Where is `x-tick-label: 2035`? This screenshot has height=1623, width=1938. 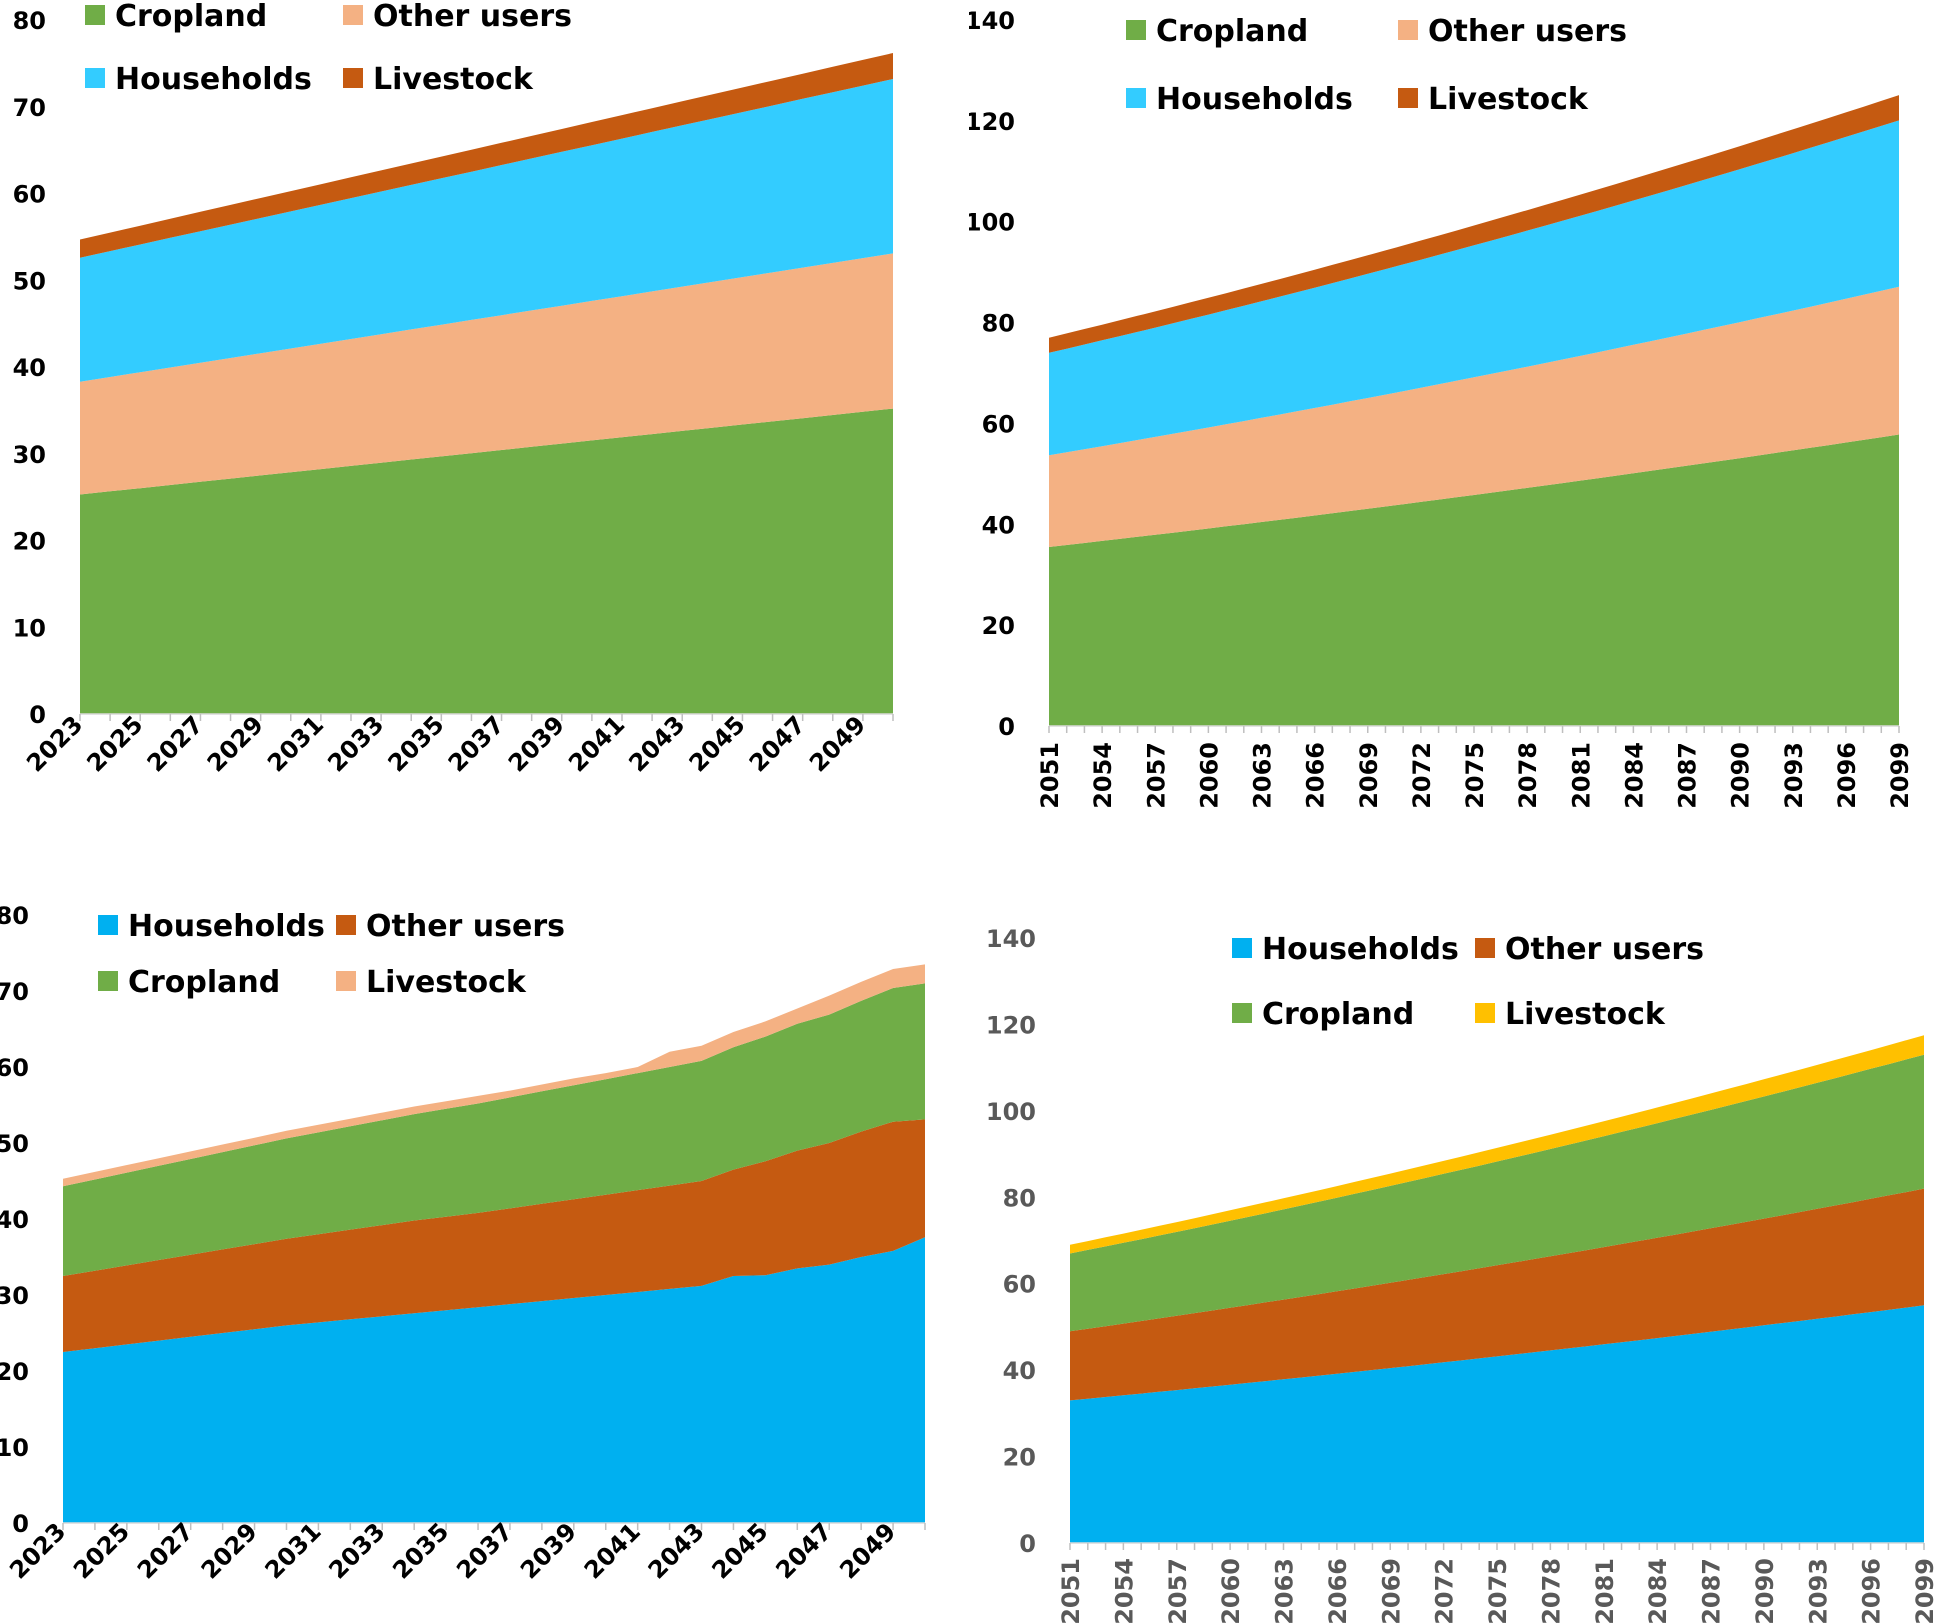
x-tick-label: 2035 is located at coordinates (420, 1550).